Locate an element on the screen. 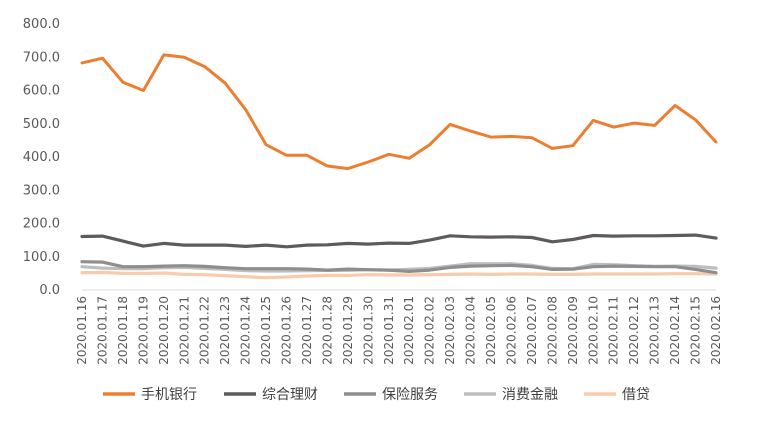 This screenshot has height=425, width=772. x-tick-label: 2020.02.04 is located at coordinates (471, 330).